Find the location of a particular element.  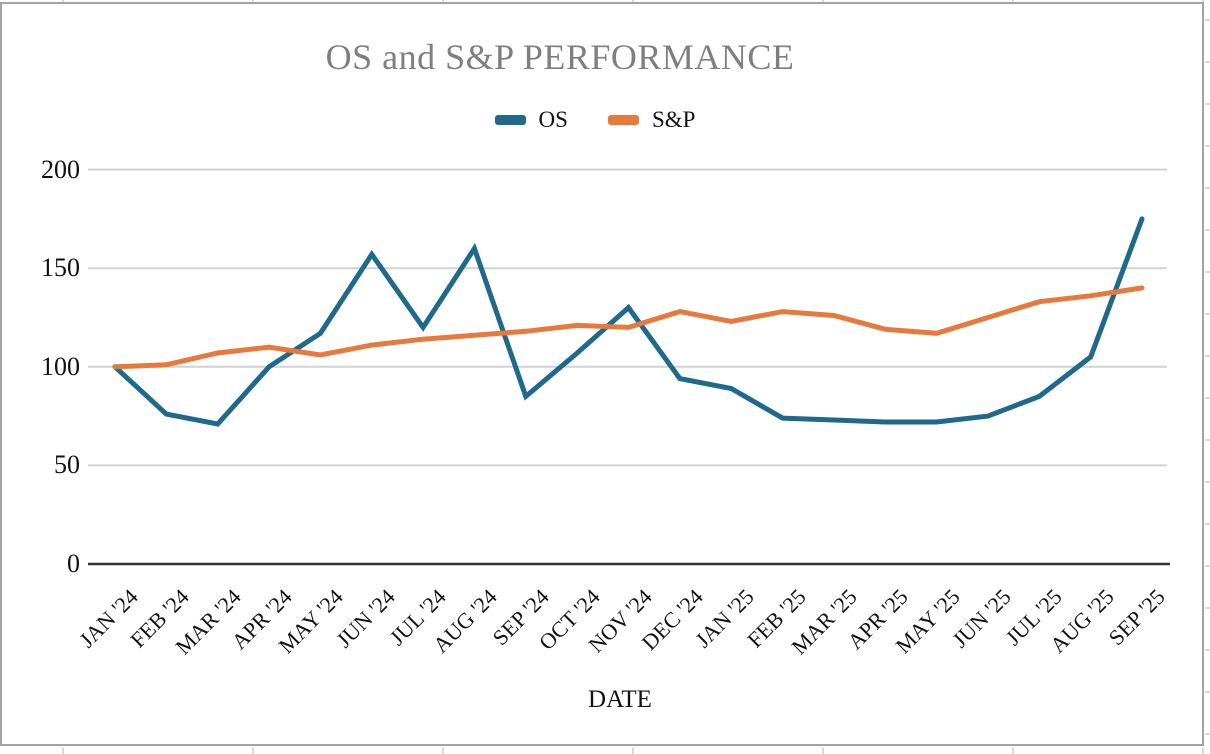

legend: OS S&P is located at coordinates (595, 120).